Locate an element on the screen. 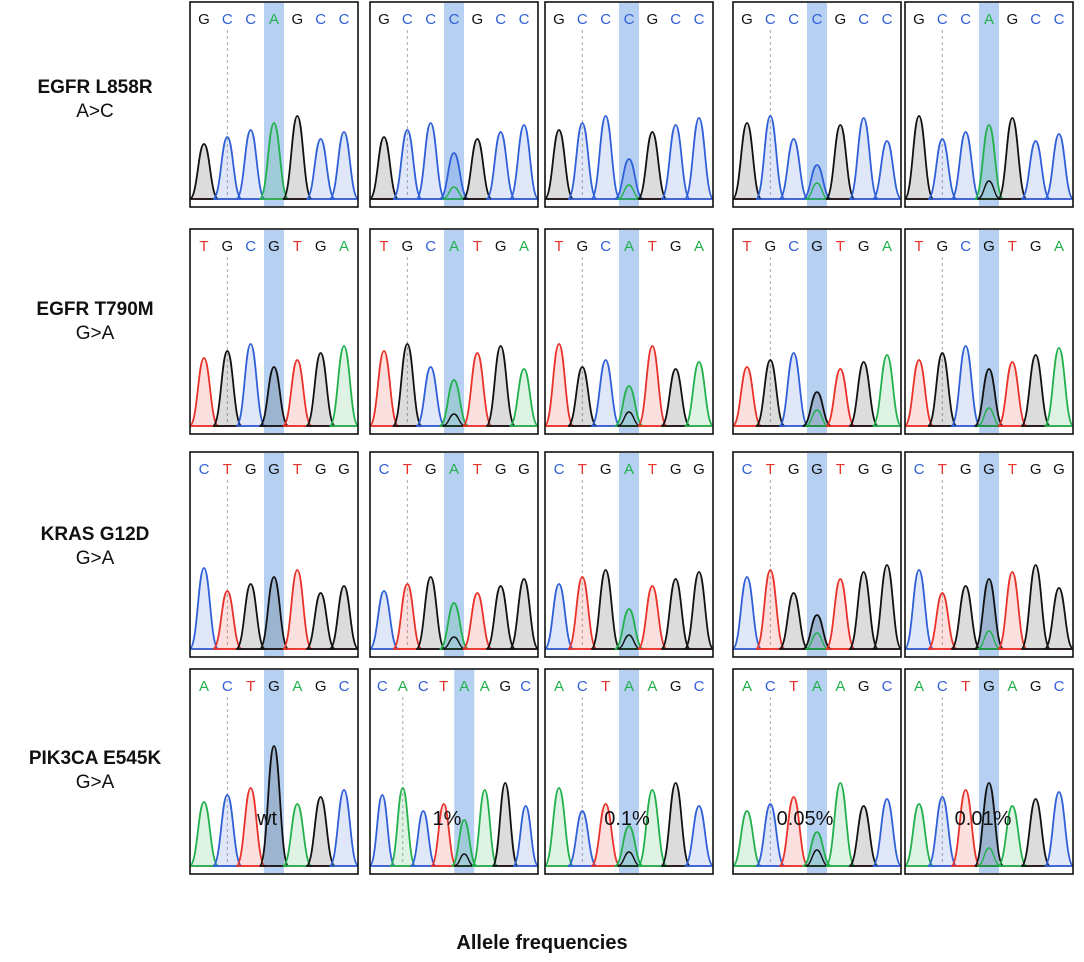  gene-name: PIK3CA E545K is located at coordinates (95, 758).